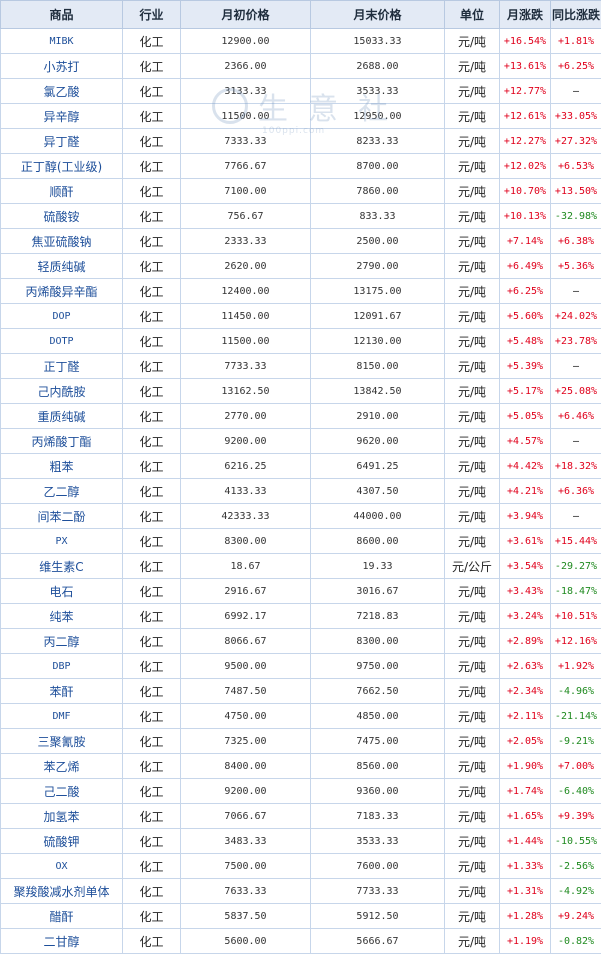 The height and width of the screenshot is (954, 601). I want to click on header-product: 商品, so click(62, 15).